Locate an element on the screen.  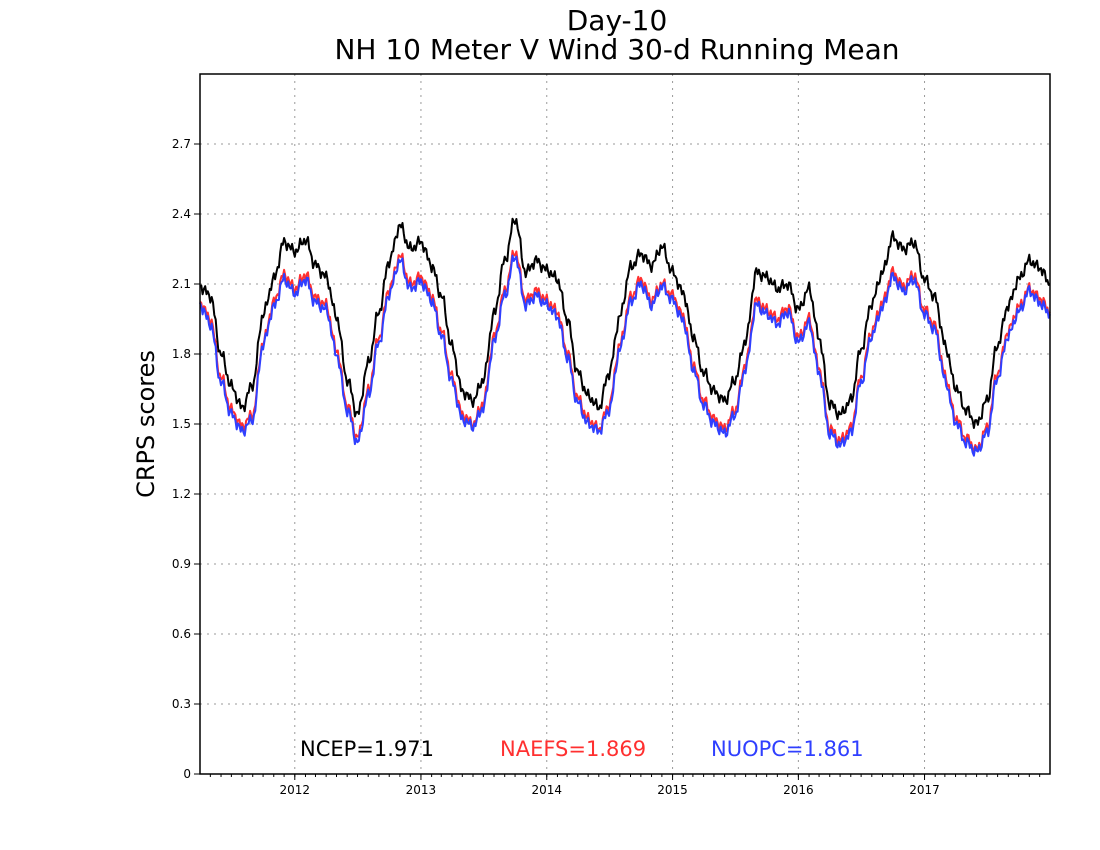
x-tick-label: 2016 is located at coordinates (798, 790).